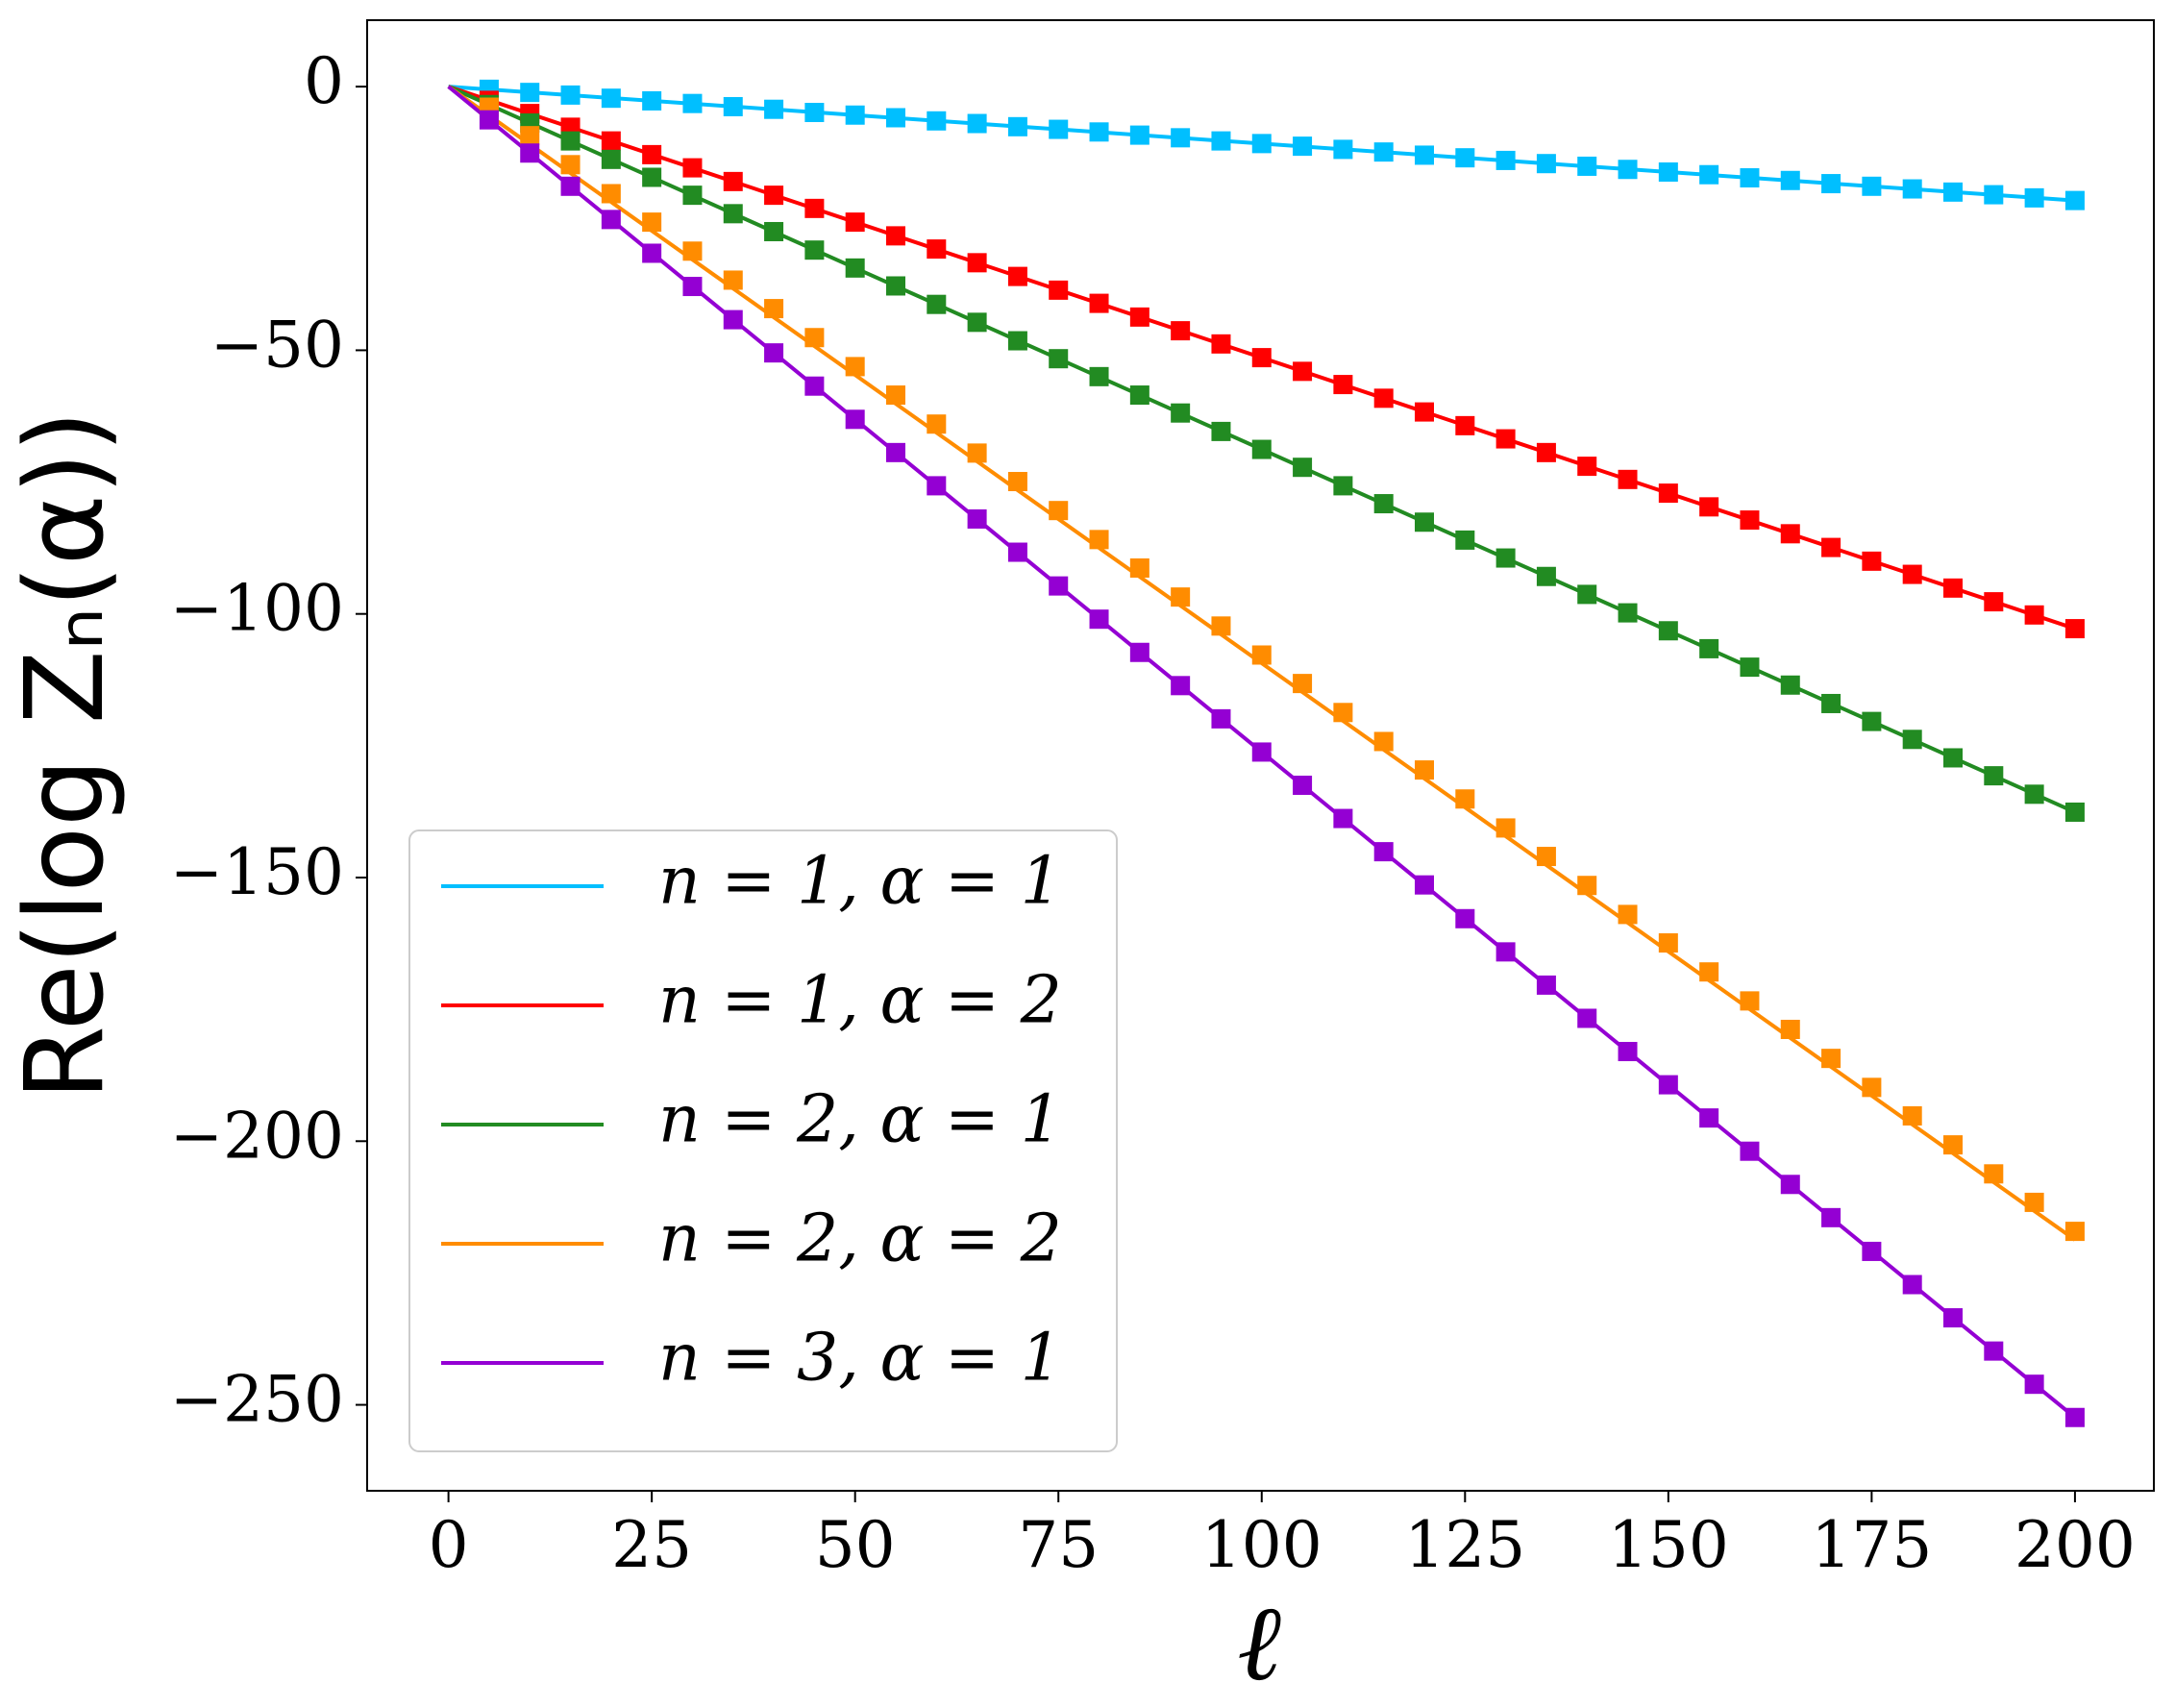  Describe the element at coordinates (1871, 1545) in the screenshot. I see `x-tick-label: 175` at that location.